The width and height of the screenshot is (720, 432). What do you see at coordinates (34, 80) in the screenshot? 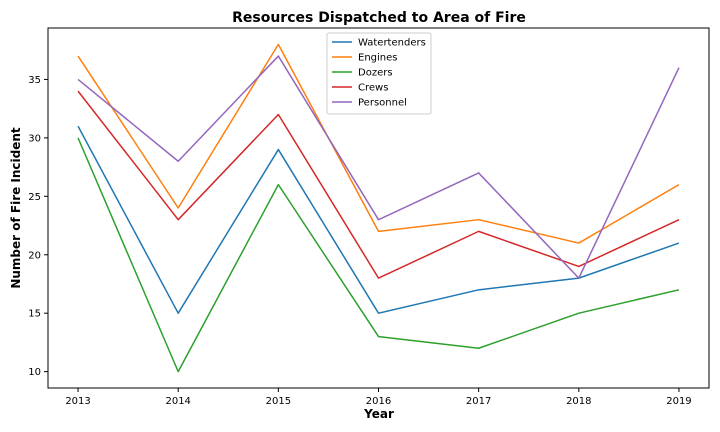
I see `y-tick-label: 35` at bounding box center [34, 80].